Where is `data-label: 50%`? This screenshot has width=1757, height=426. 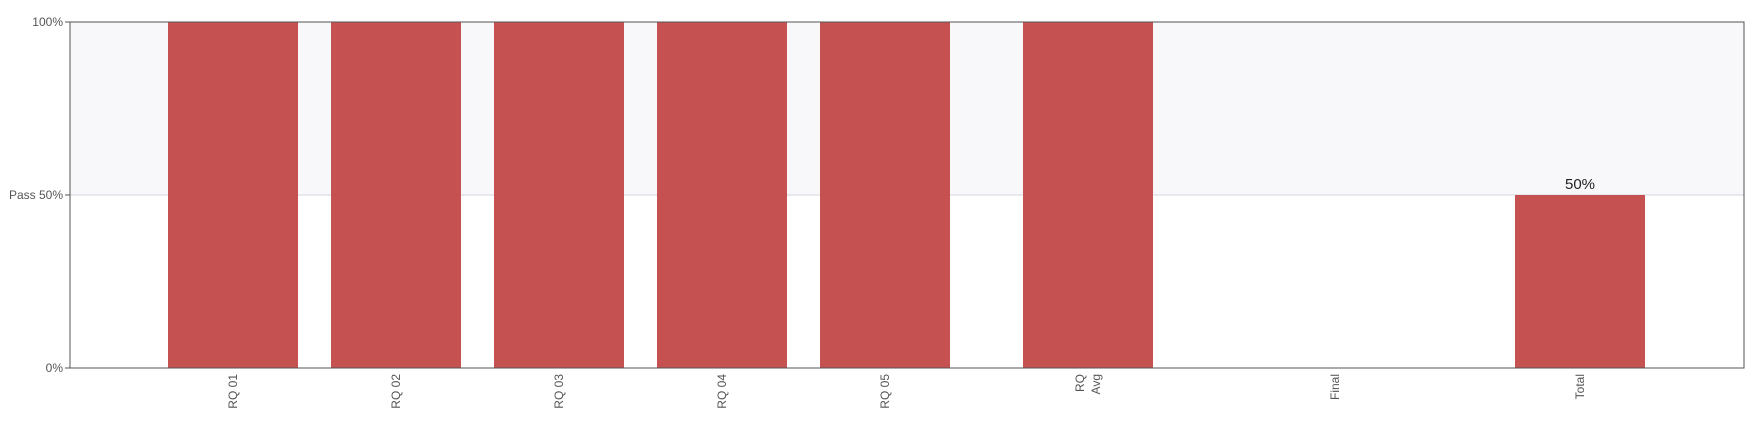 data-label: 50% is located at coordinates (1580, 184).